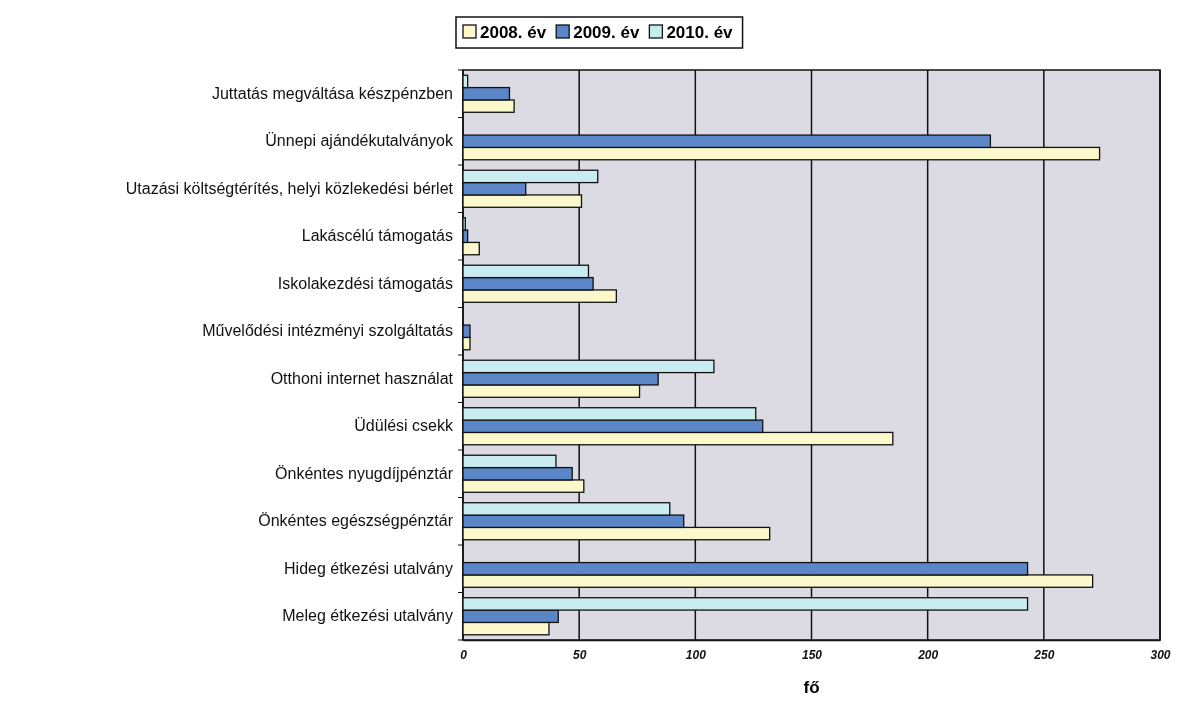 This screenshot has width=1181, height=707. I want to click on y-tick-label: Önkéntes nyugdíjpénztár, so click(364, 473).